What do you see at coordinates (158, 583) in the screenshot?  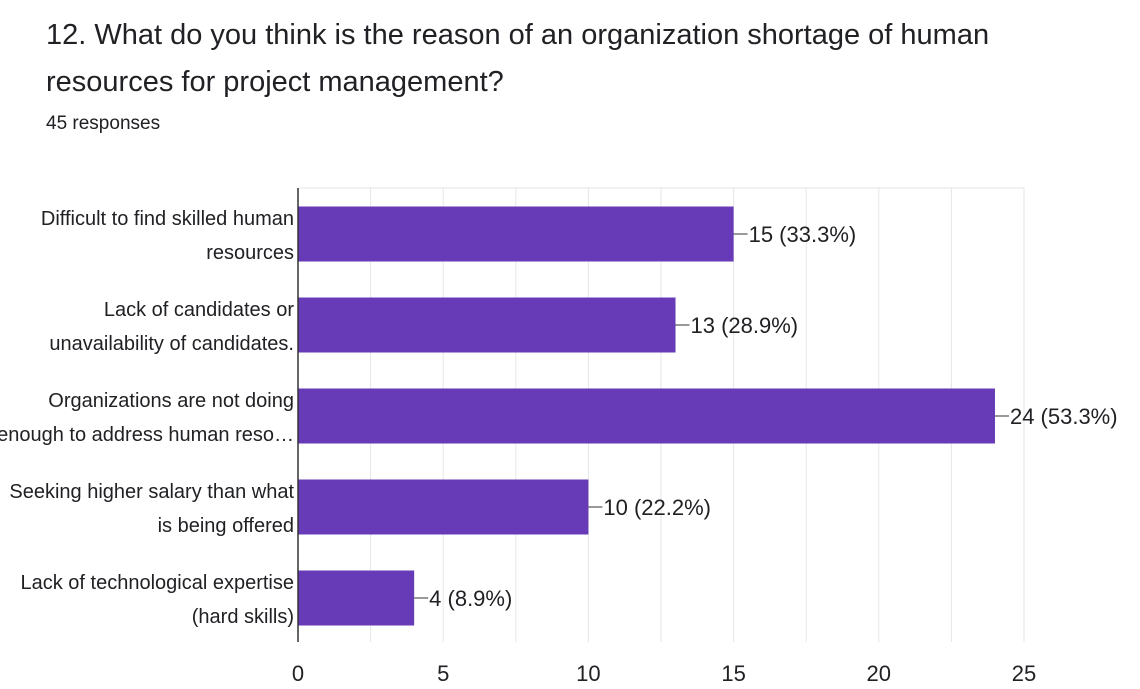 I see `category-label: Lack of technological expertise` at bounding box center [158, 583].